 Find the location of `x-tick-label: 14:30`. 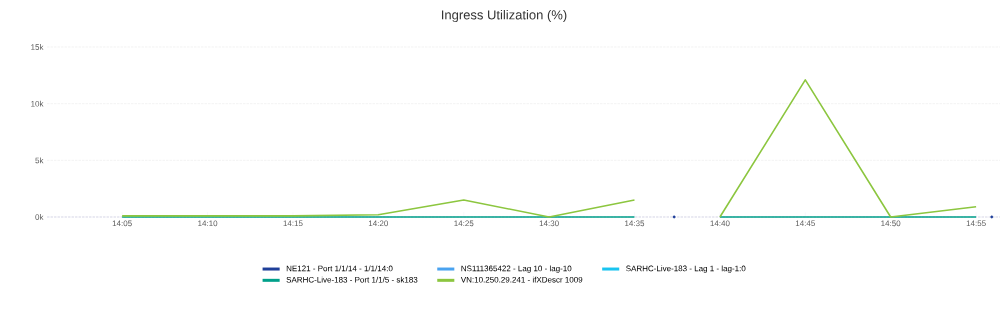

x-tick-label: 14:30 is located at coordinates (549, 223).